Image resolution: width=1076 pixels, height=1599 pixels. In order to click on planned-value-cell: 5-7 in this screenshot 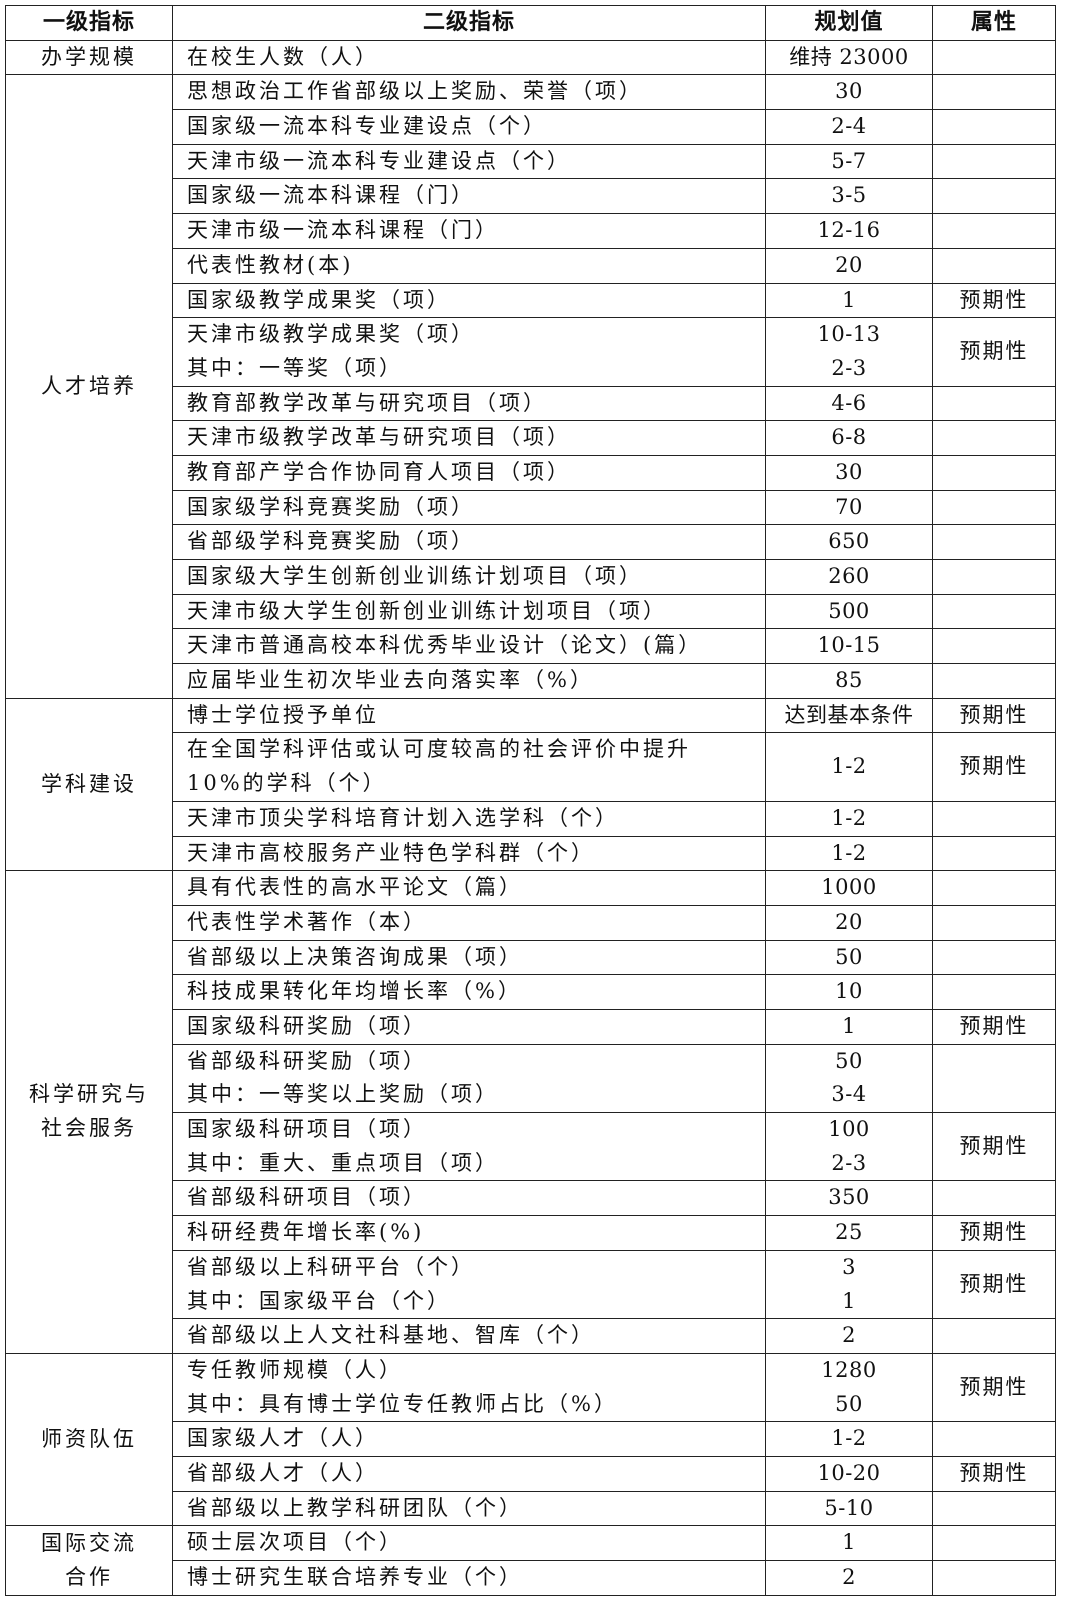, I will do `click(849, 161)`.